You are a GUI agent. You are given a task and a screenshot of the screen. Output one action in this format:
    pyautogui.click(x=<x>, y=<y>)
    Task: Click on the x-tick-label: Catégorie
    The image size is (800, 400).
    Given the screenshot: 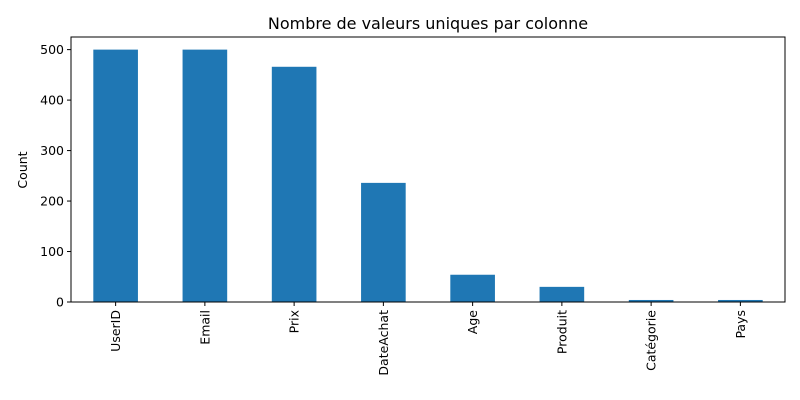 What is the action you would take?
    pyautogui.click(x=651, y=340)
    